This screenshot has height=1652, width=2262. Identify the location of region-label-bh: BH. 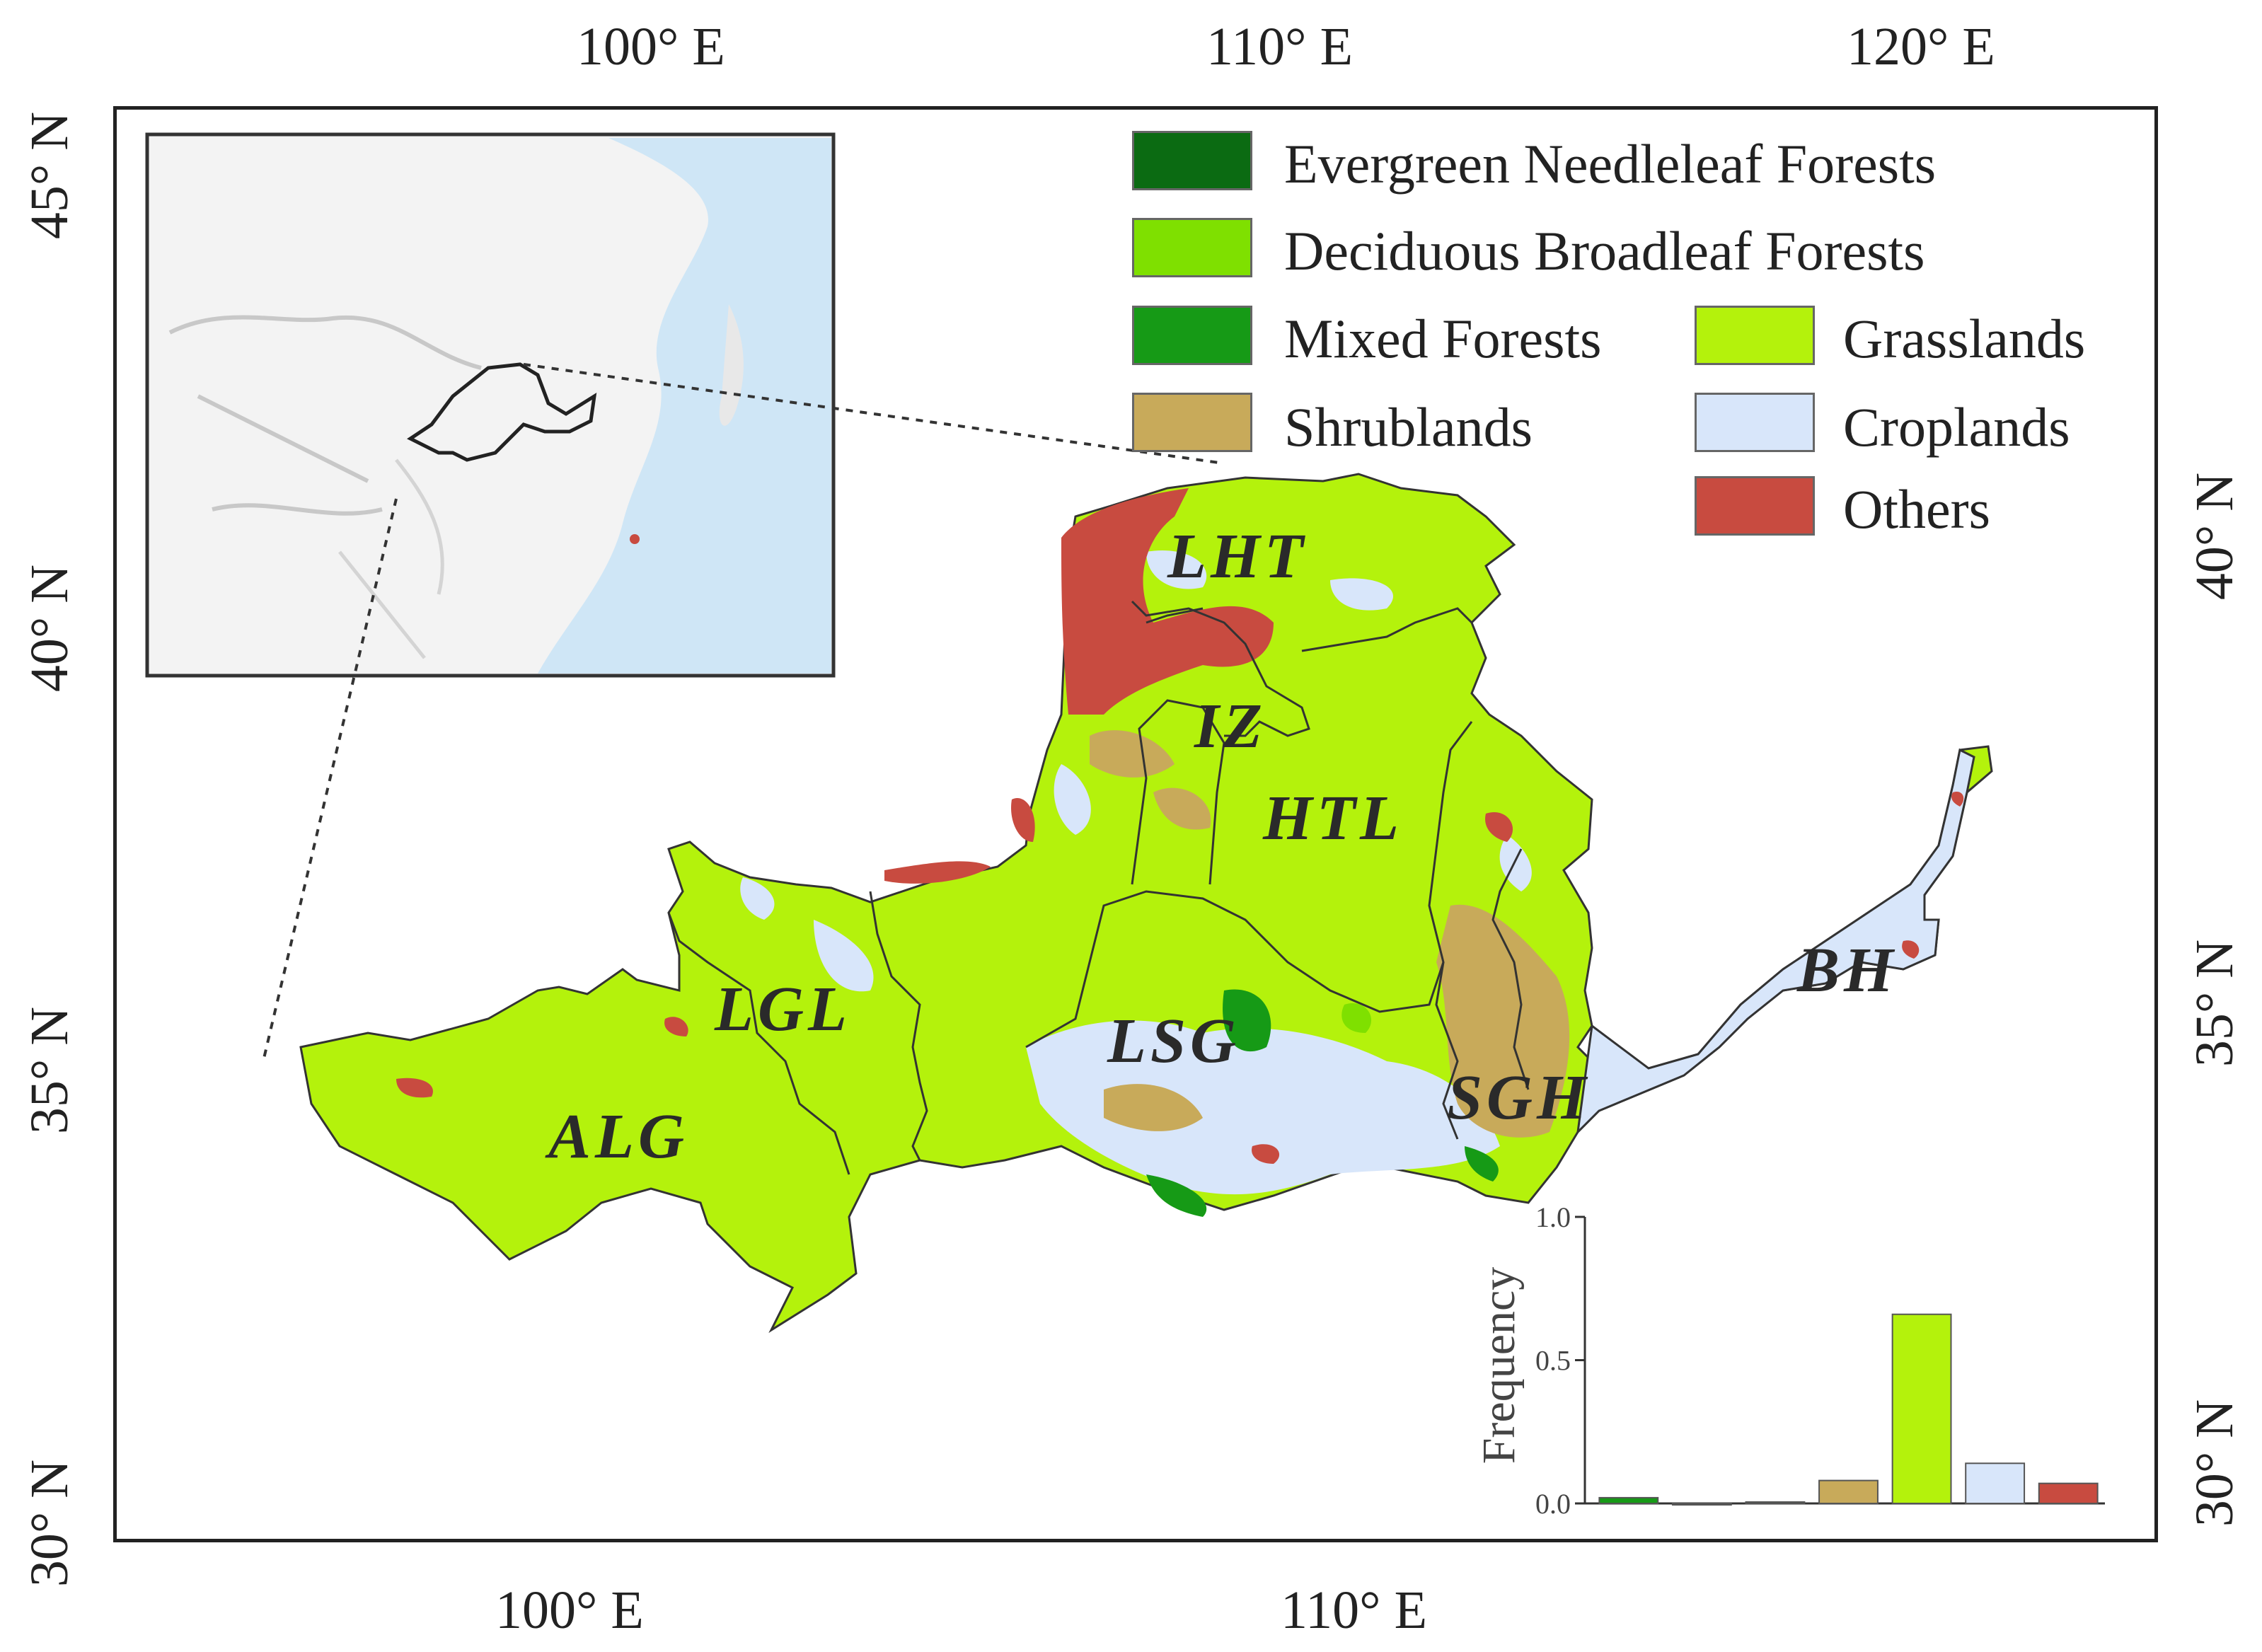
(1847, 970).